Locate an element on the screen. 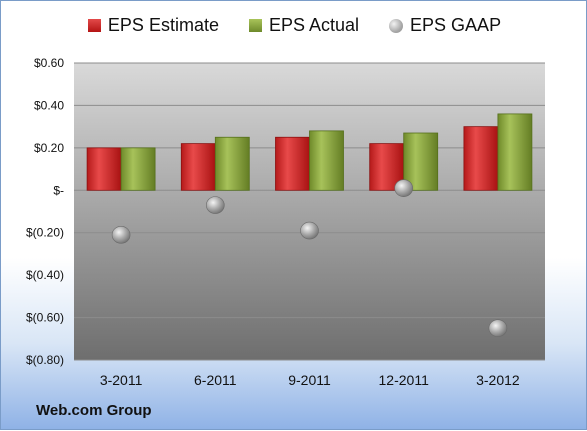  legend-item-eps-gaap: EPS GAAP is located at coordinates (445, 25).